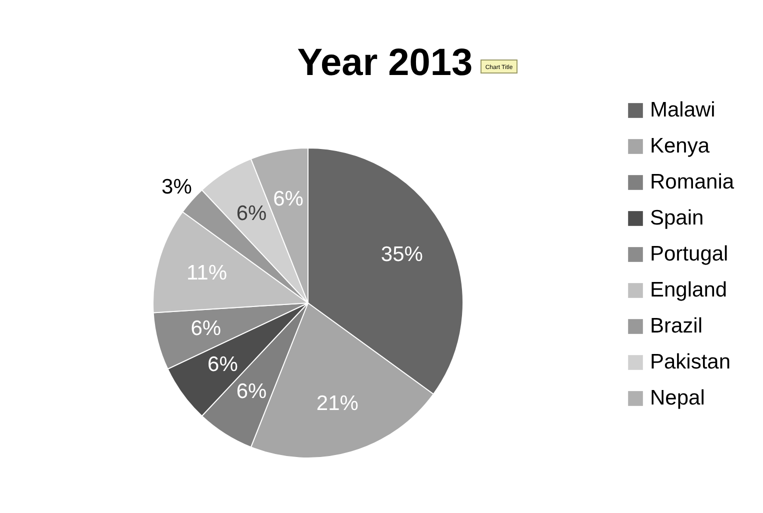 This screenshot has height=513, width=763. Describe the element at coordinates (690, 362) in the screenshot. I see `legend-label: Pakistan` at that location.